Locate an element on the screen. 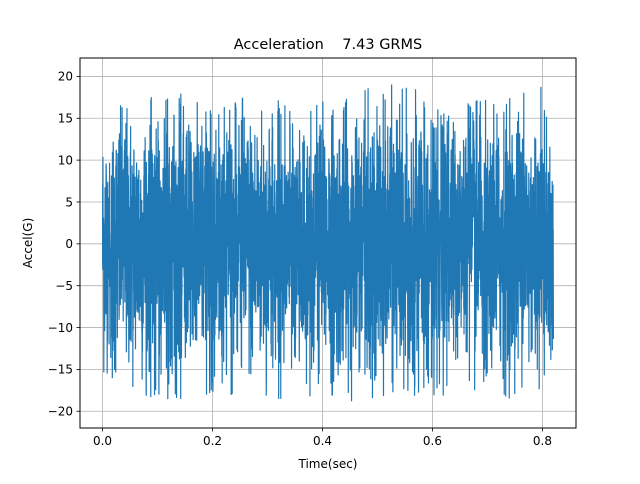  y-tick-label: 0 is located at coordinates (69, 244).